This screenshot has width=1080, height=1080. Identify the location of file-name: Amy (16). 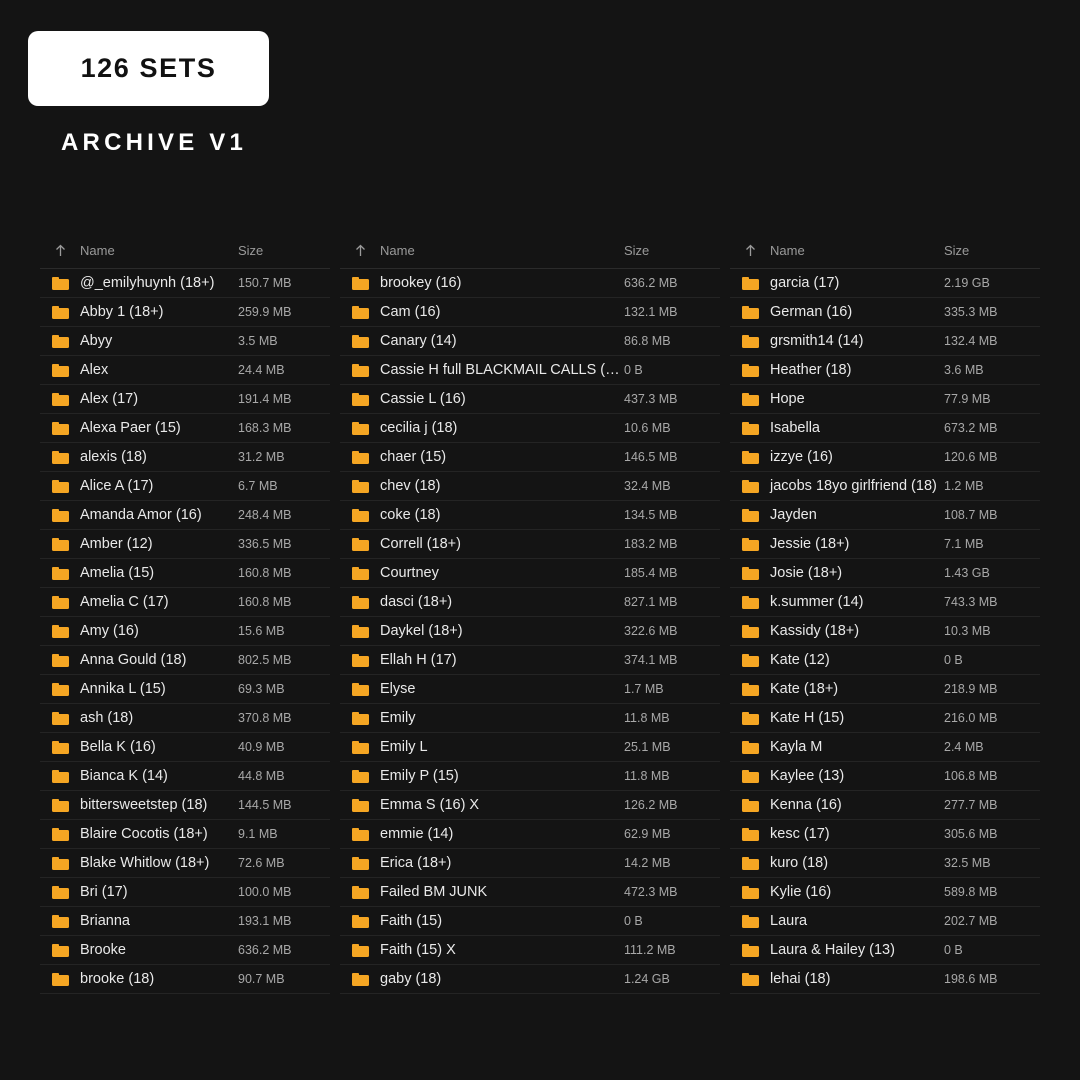
(109, 631).